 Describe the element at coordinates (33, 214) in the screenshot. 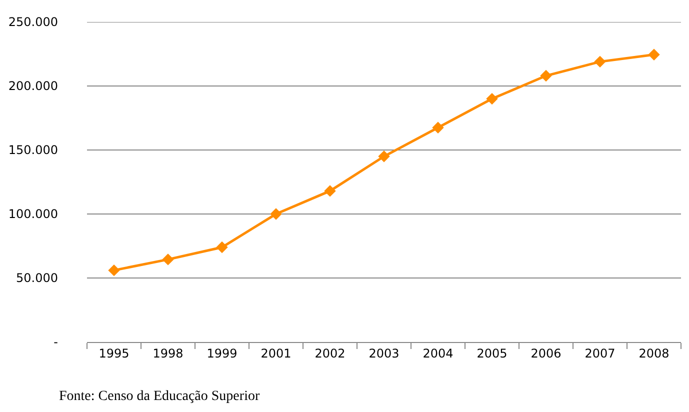

I see `y-tick-label: 100.000` at that location.